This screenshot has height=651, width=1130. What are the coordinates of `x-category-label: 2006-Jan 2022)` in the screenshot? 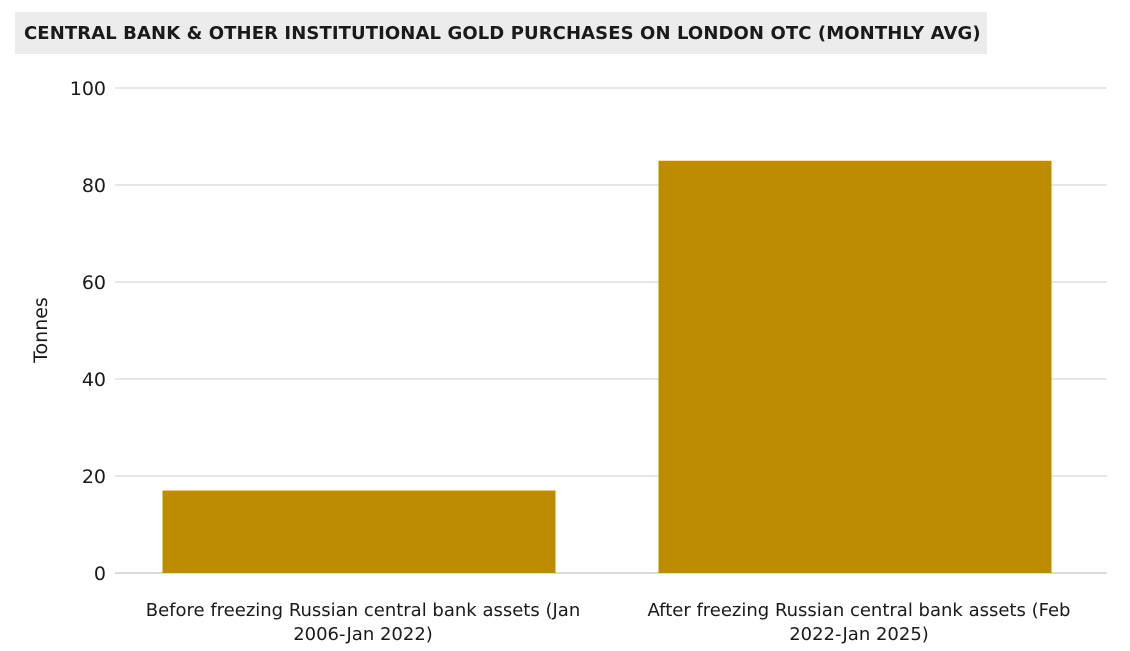 It's located at (363, 634).